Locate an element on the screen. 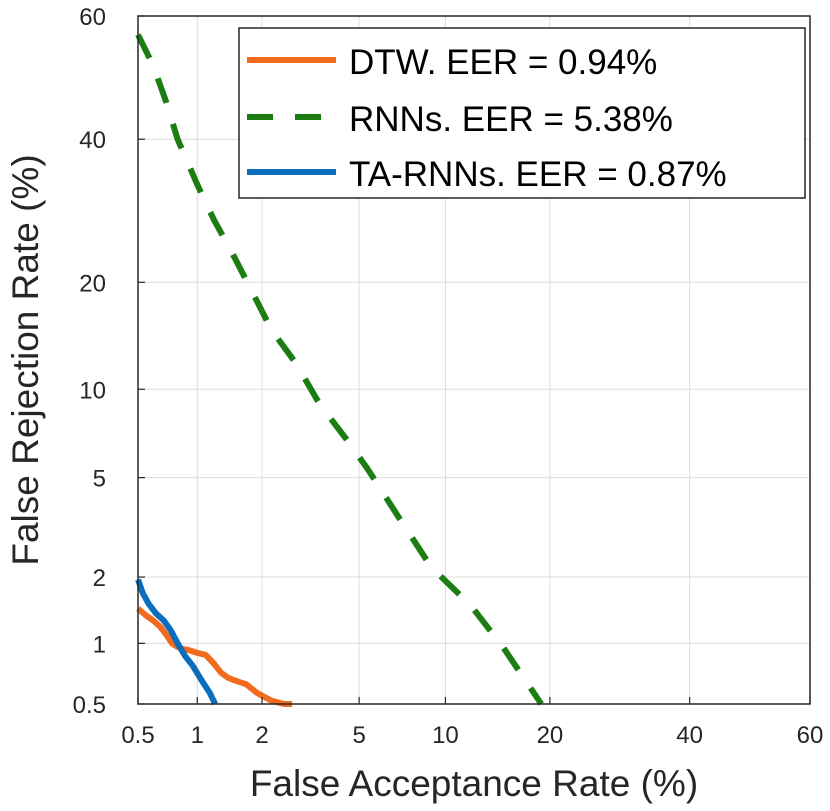 This screenshot has width=830, height=811. x-tick-label: 20 is located at coordinates (550, 735).